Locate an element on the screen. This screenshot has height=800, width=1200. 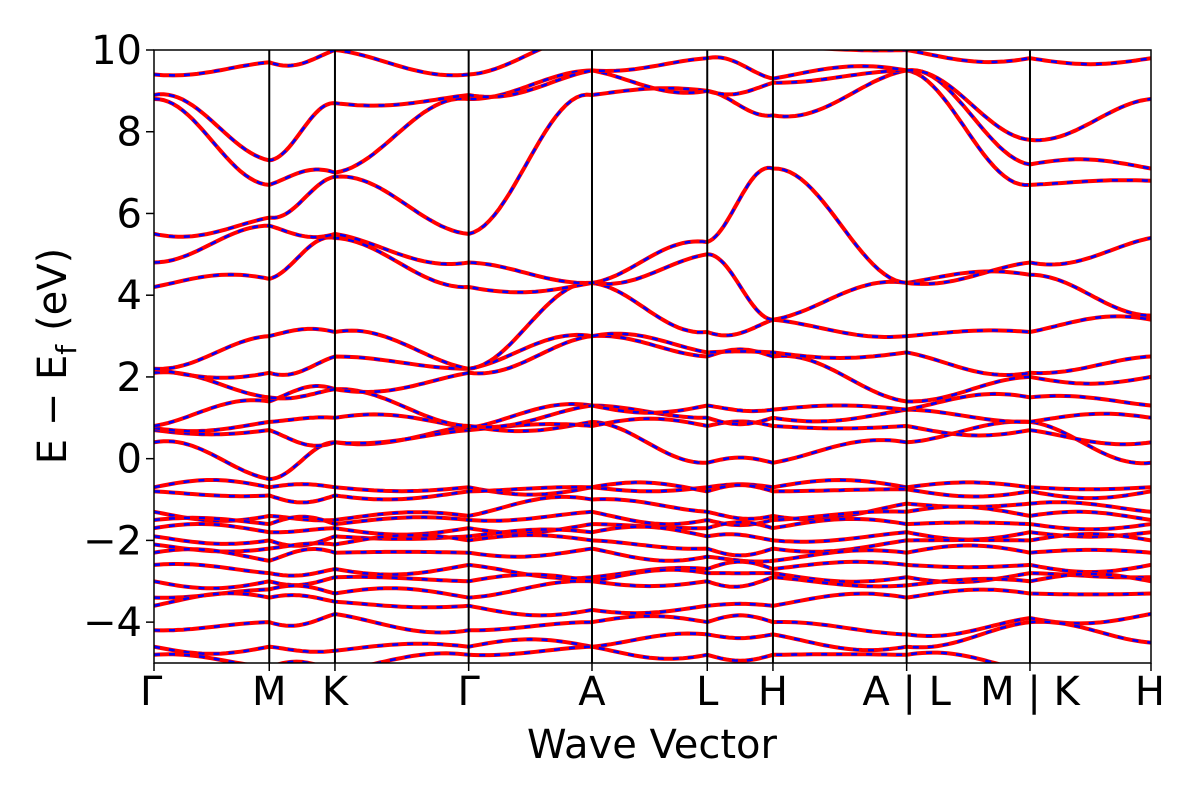
y-tick-label: −4 is located at coordinates (112, 623).